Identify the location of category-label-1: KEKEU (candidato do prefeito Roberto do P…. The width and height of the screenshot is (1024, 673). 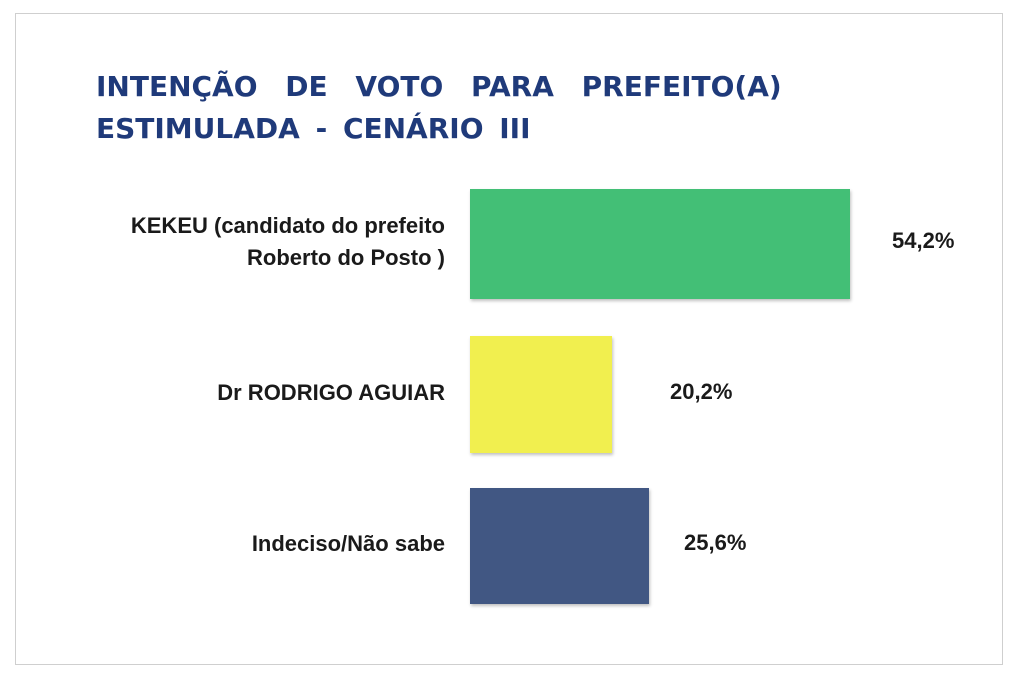
(288, 242).